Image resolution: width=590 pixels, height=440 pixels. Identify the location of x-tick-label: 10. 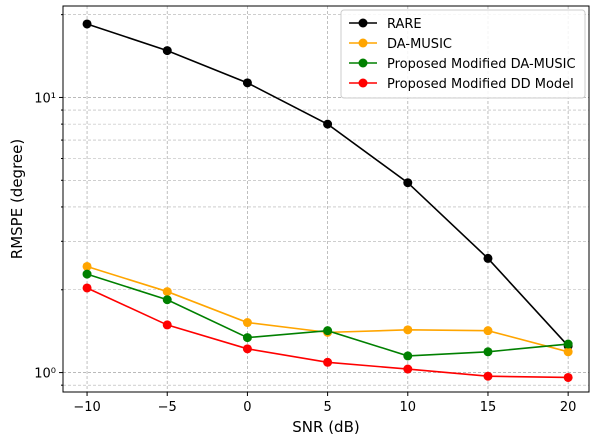
(408, 407).